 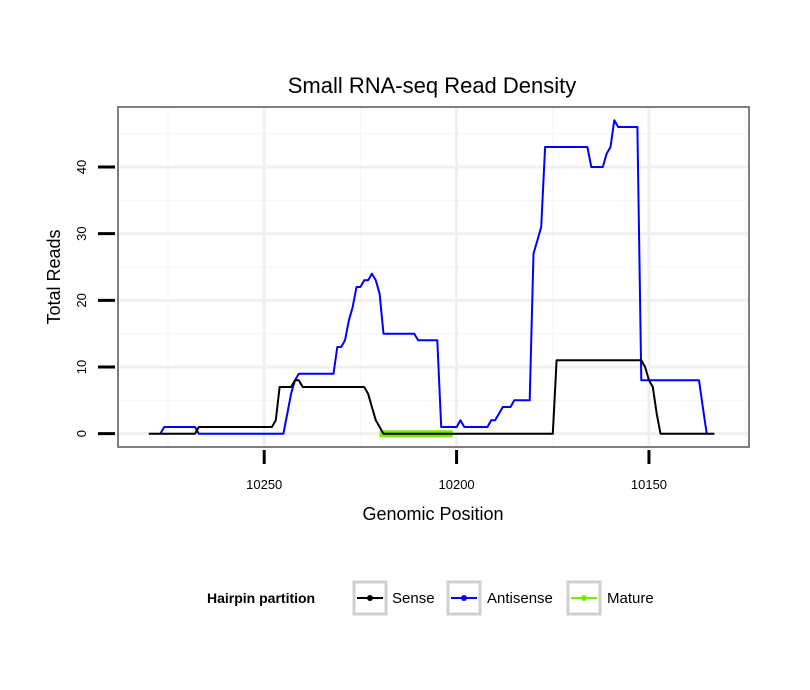 I want to click on y-axis-title: Total Reads, so click(x=54, y=276).